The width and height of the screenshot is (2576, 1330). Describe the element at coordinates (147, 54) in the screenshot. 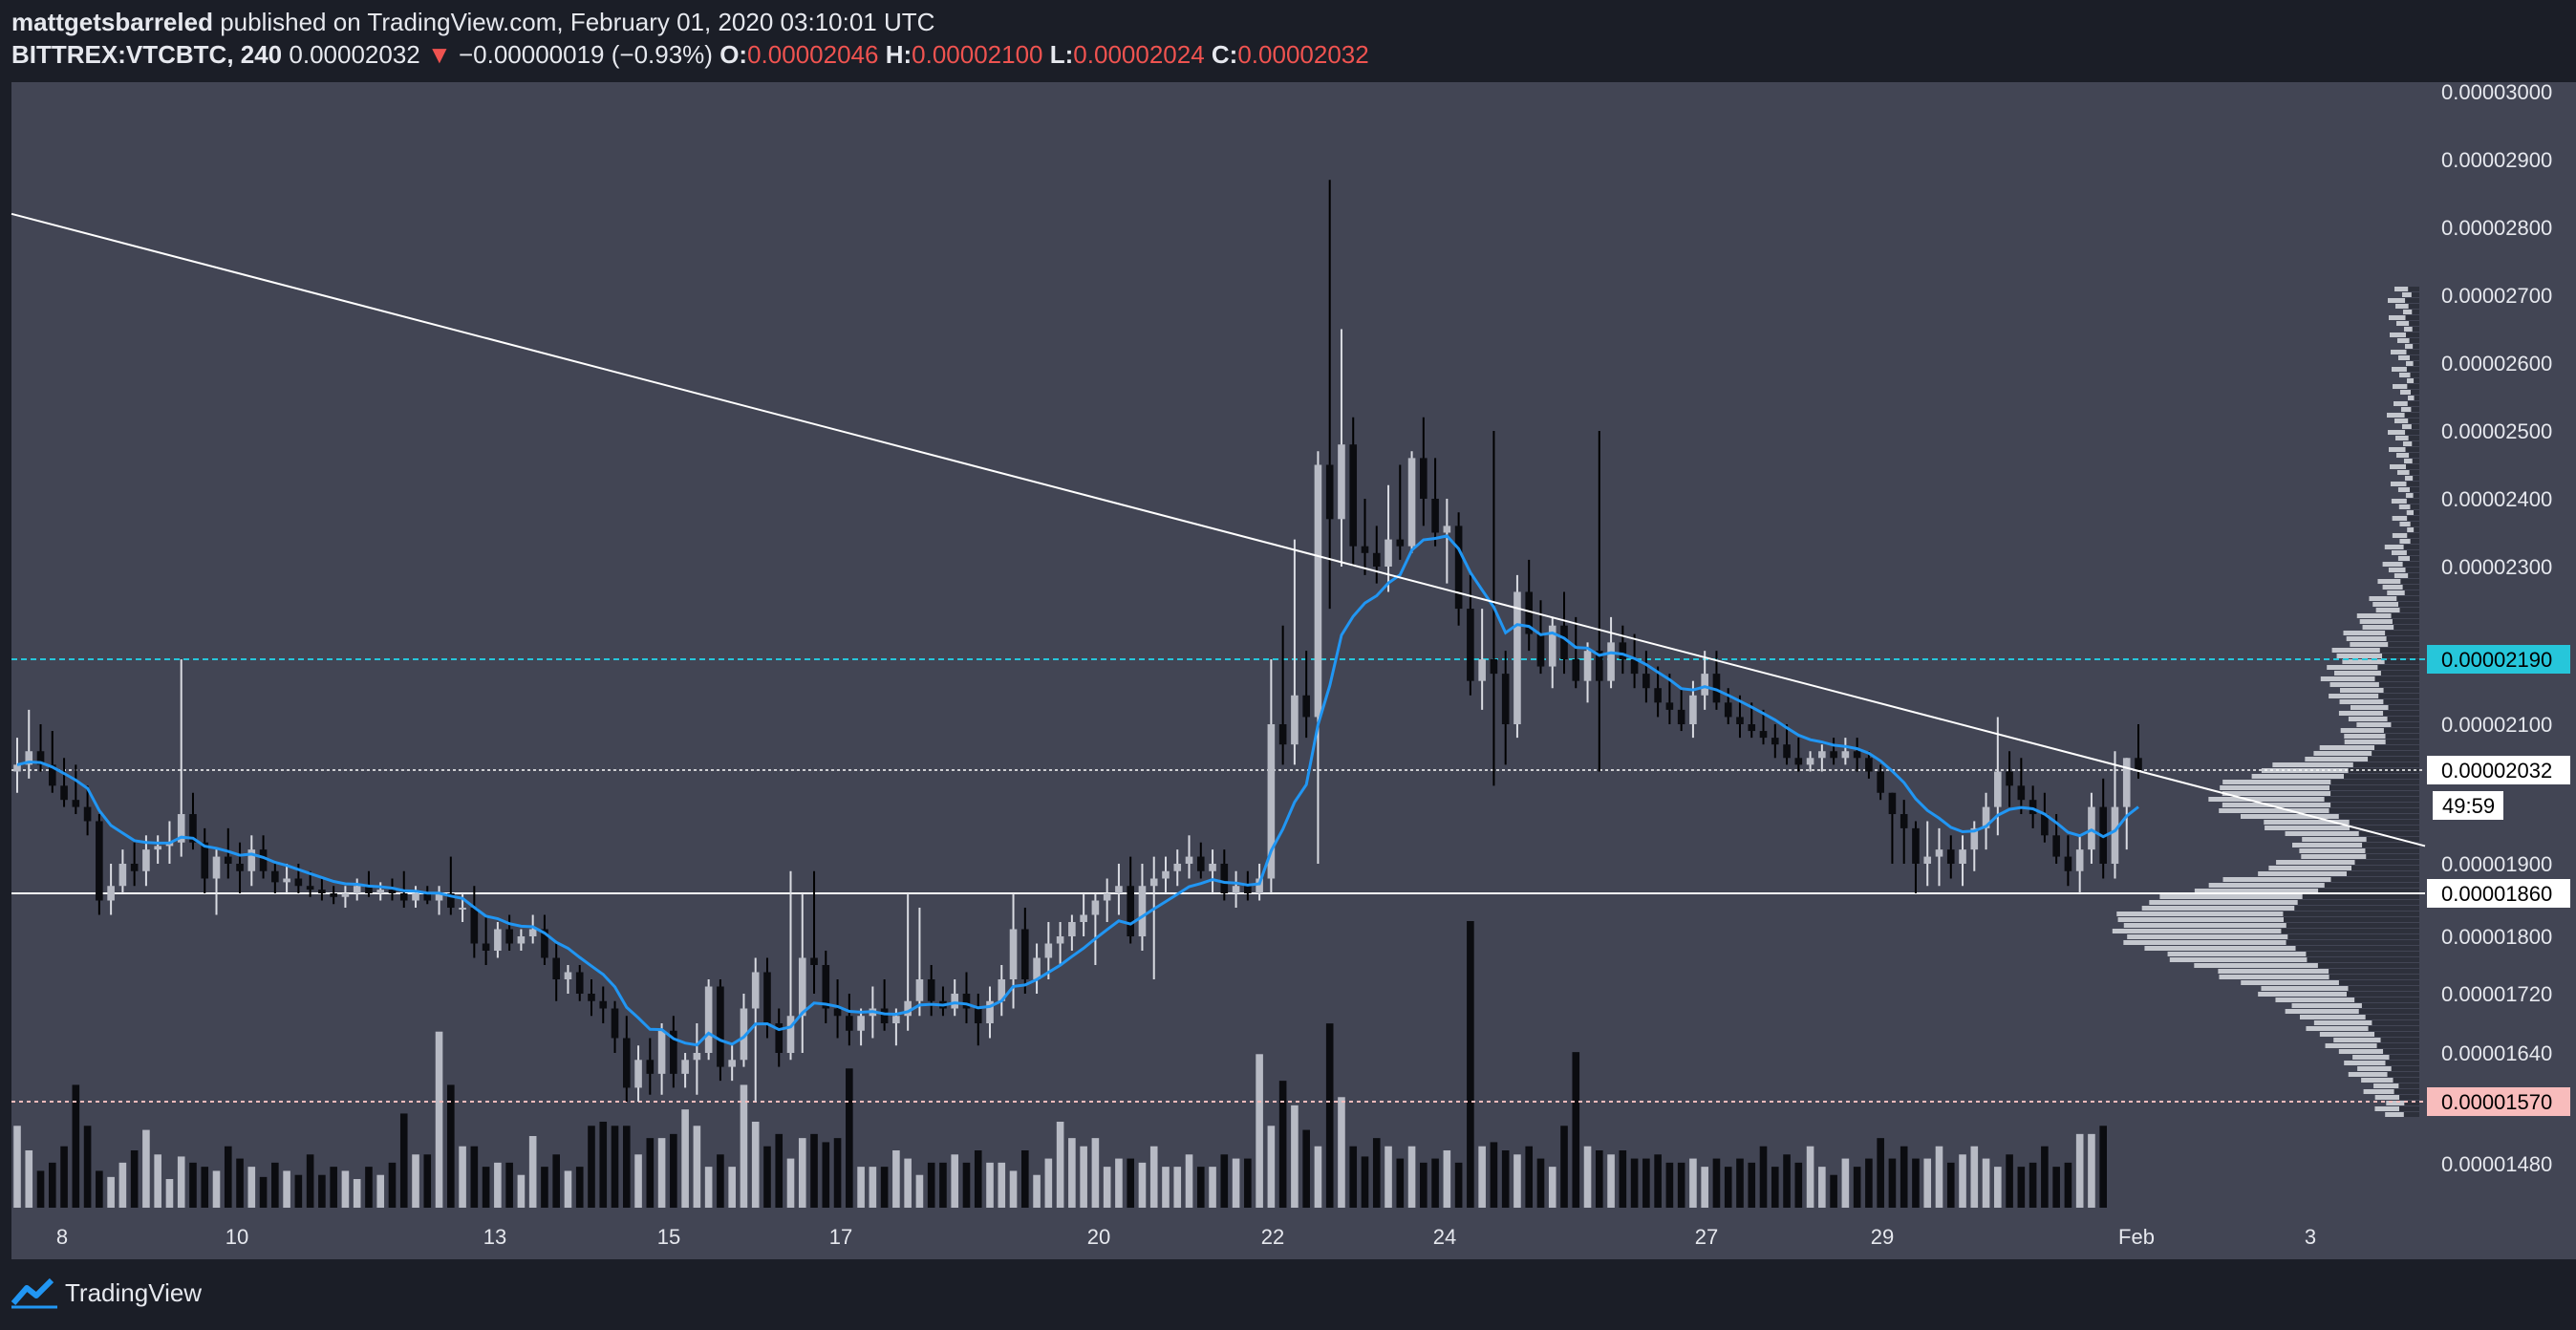

I see `symbol-label: BITTREX:VTCBTC, 240` at that location.